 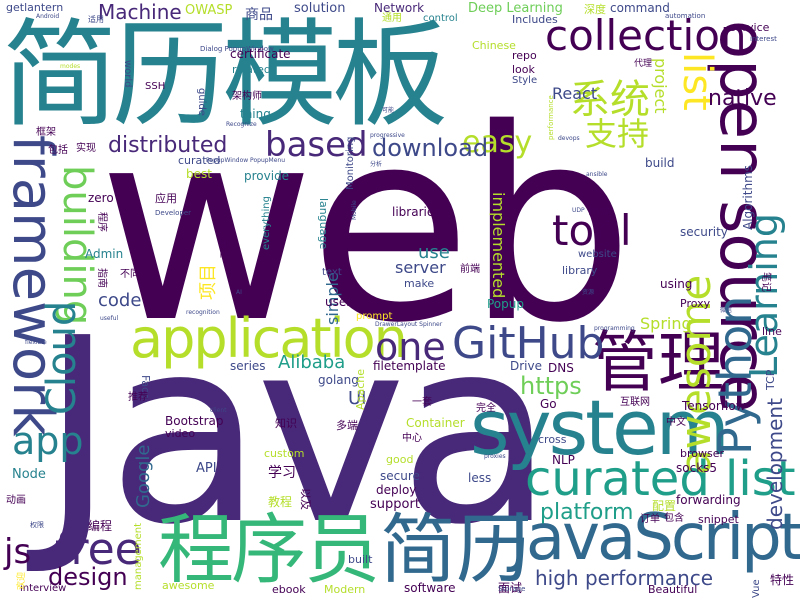 I want to click on word-animation-cn: 动画, so click(x=16, y=500).